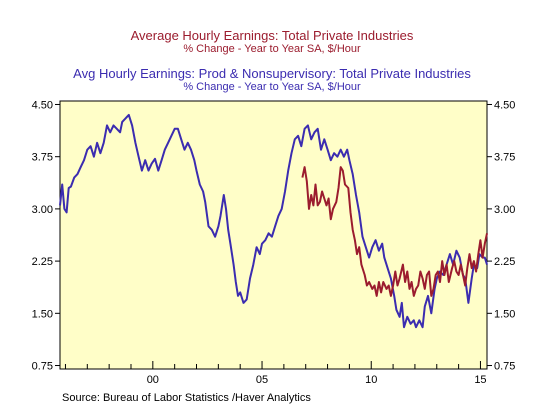  What do you see at coordinates (501, 236) in the screenshot?
I see `y-axis-right: 4.50 3.75 3.00 2.25 1.50 0.75` at bounding box center [501, 236].